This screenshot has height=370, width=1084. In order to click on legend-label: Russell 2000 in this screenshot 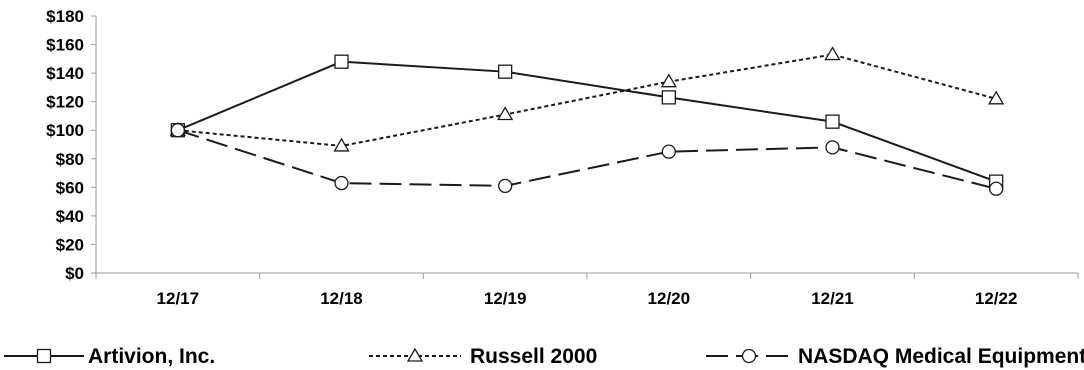, I will do `click(533, 356)`.